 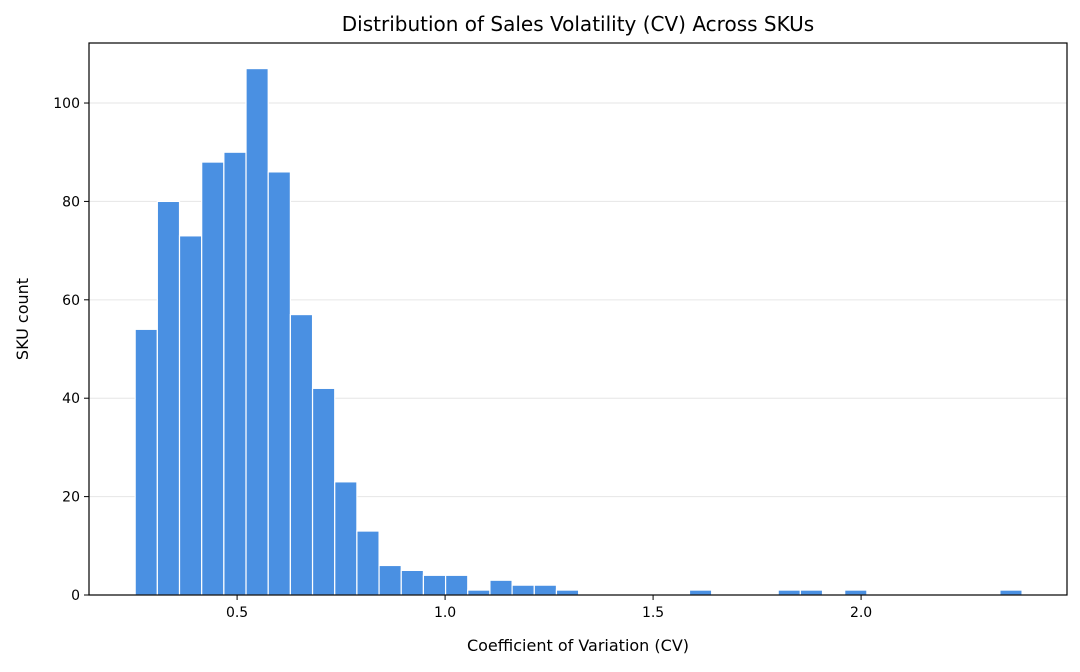 What do you see at coordinates (71, 301) in the screenshot?
I see `y-tick-label: 60` at bounding box center [71, 301].